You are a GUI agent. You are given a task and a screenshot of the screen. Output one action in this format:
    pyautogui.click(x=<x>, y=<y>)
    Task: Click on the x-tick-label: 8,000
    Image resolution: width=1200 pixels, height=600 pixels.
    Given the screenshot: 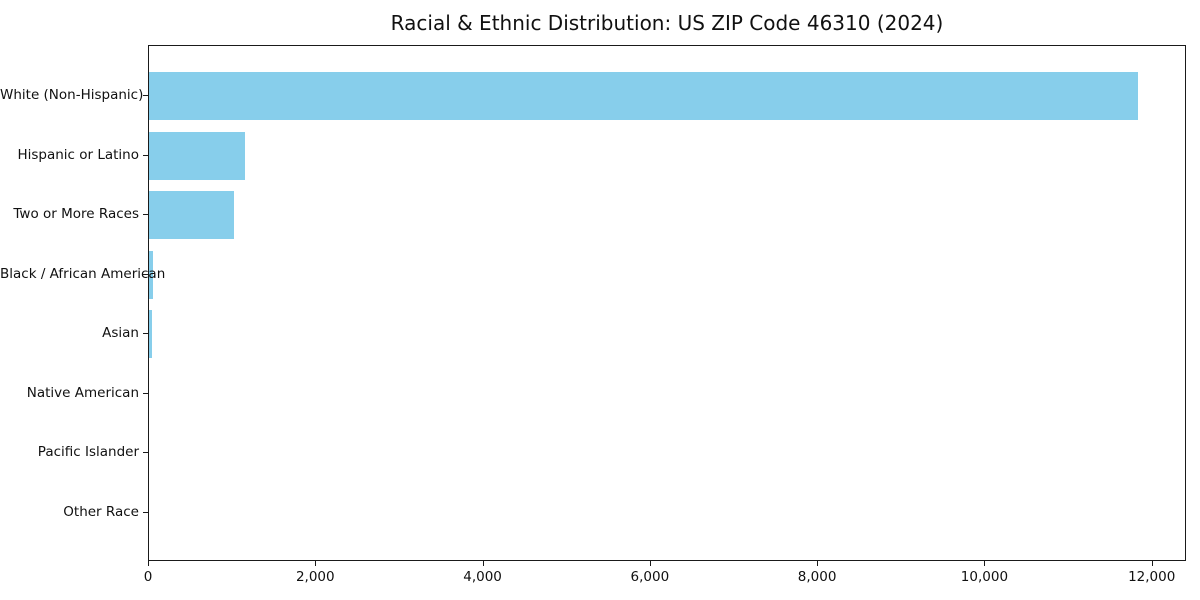 What is the action you would take?
    pyautogui.click(x=817, y=577)
    